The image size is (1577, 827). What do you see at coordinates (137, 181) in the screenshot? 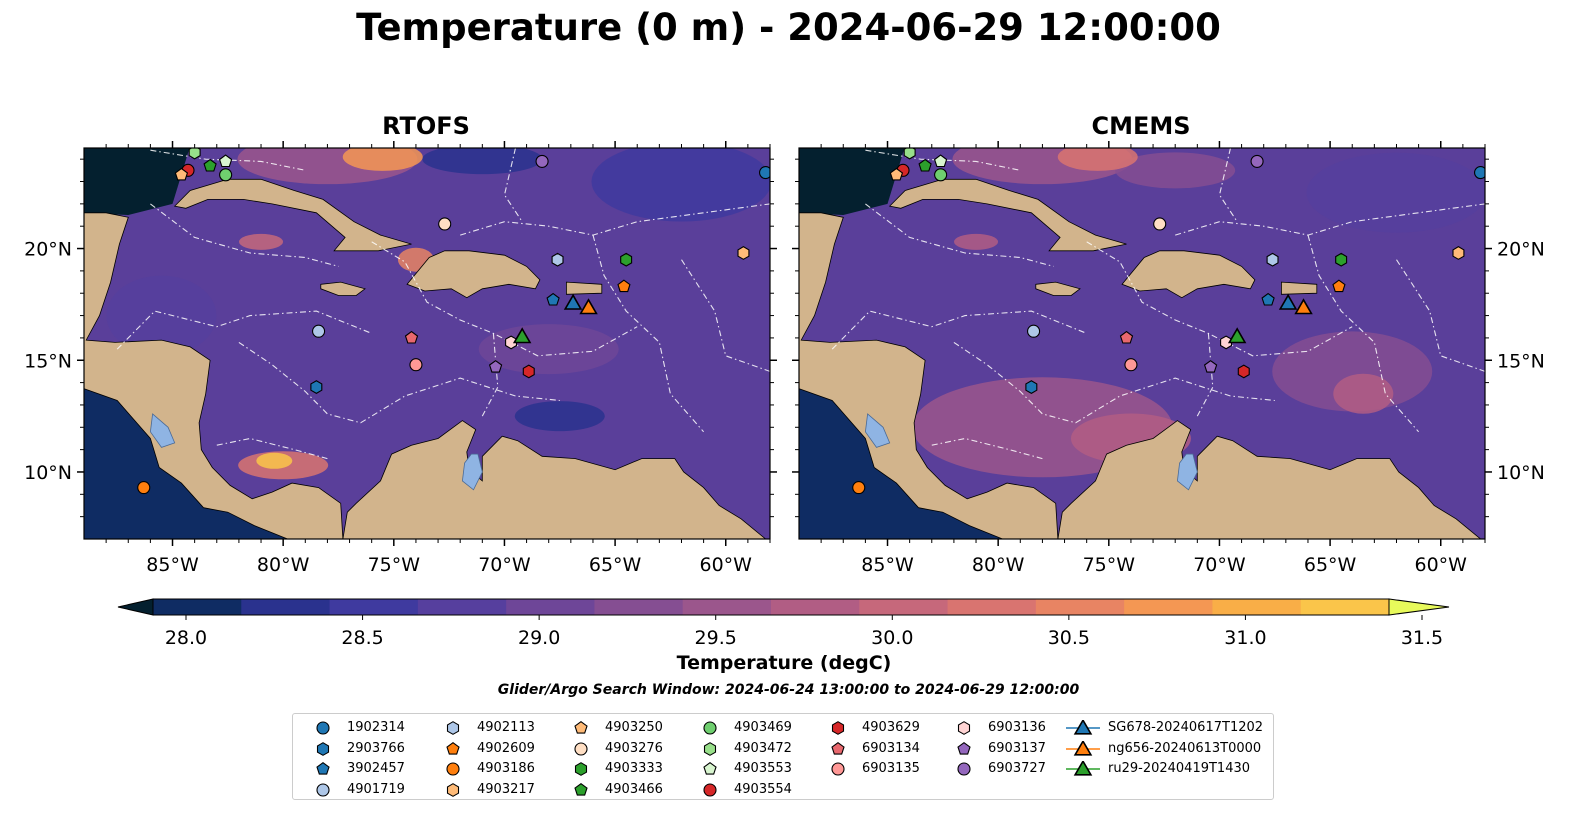
I see `gulf-of-mexico` at bounding box center [137, 181].